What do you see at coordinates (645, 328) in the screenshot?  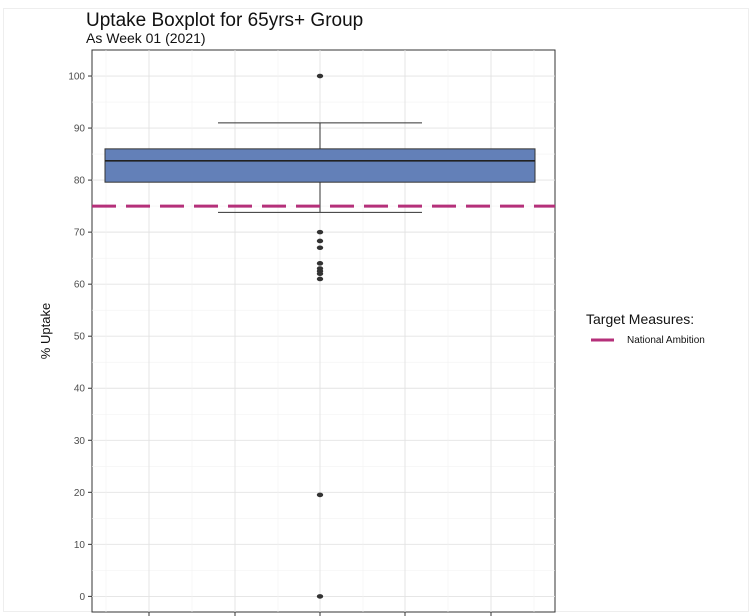 I see `legend: Target Measures: National Ambition` at bounding box center [645, 328].